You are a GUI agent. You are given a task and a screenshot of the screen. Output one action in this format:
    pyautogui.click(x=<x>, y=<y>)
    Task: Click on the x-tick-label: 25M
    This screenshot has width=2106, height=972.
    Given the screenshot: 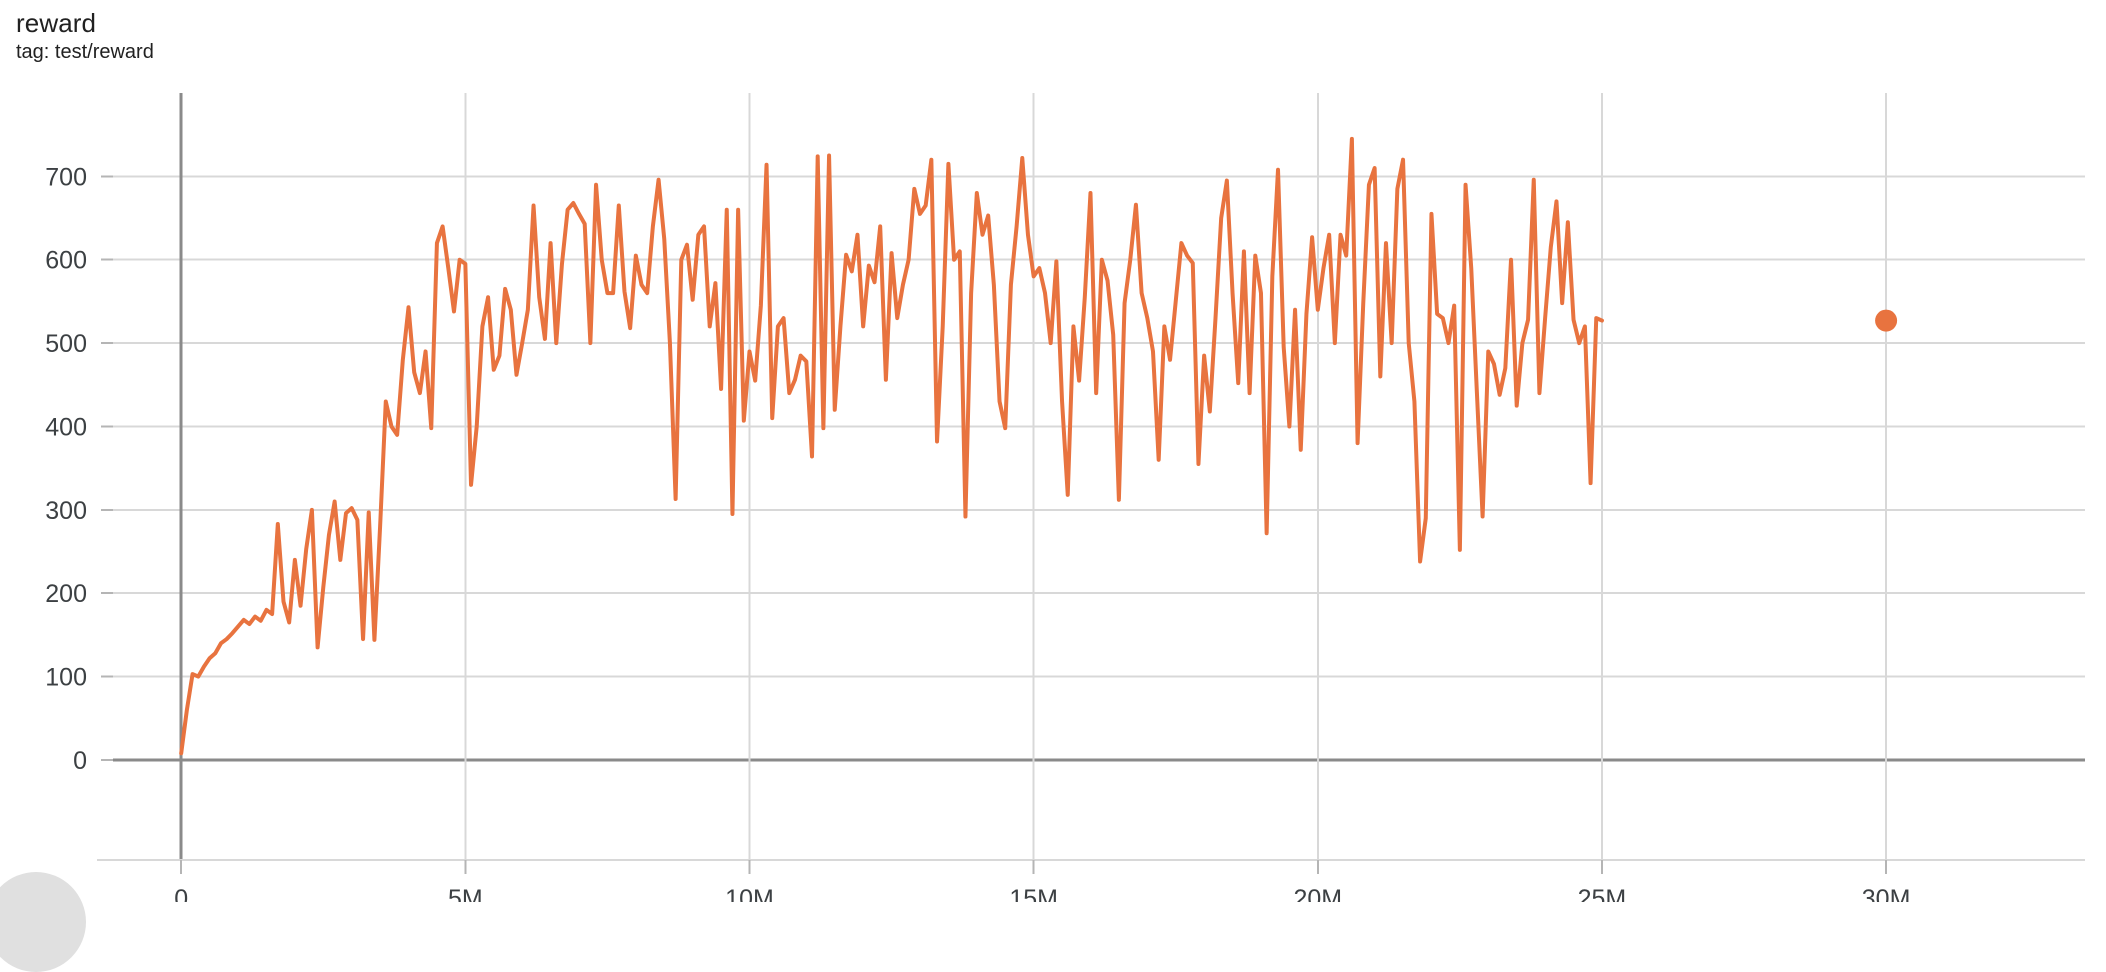 What is the action you would take?
    pyautogui.click(x=1602, y=893)
    